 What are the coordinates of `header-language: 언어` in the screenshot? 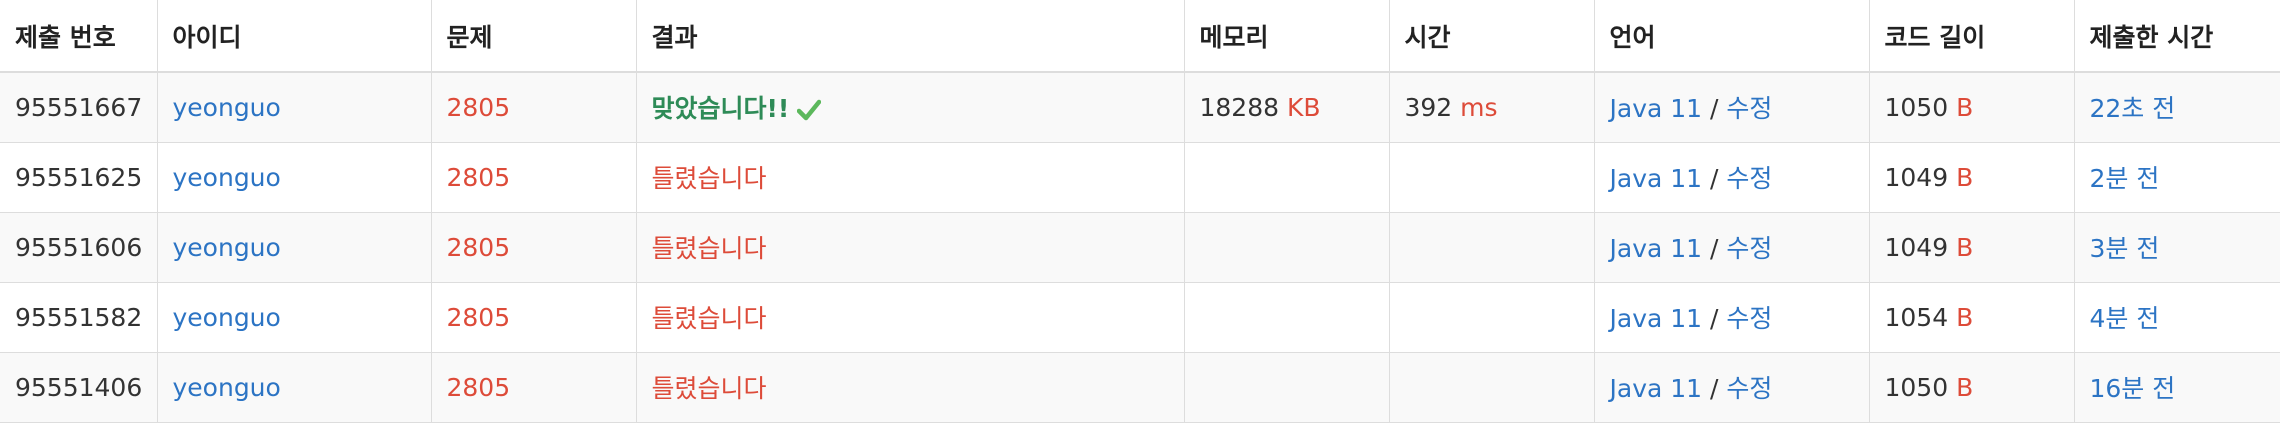 It's located at (1732, 36).